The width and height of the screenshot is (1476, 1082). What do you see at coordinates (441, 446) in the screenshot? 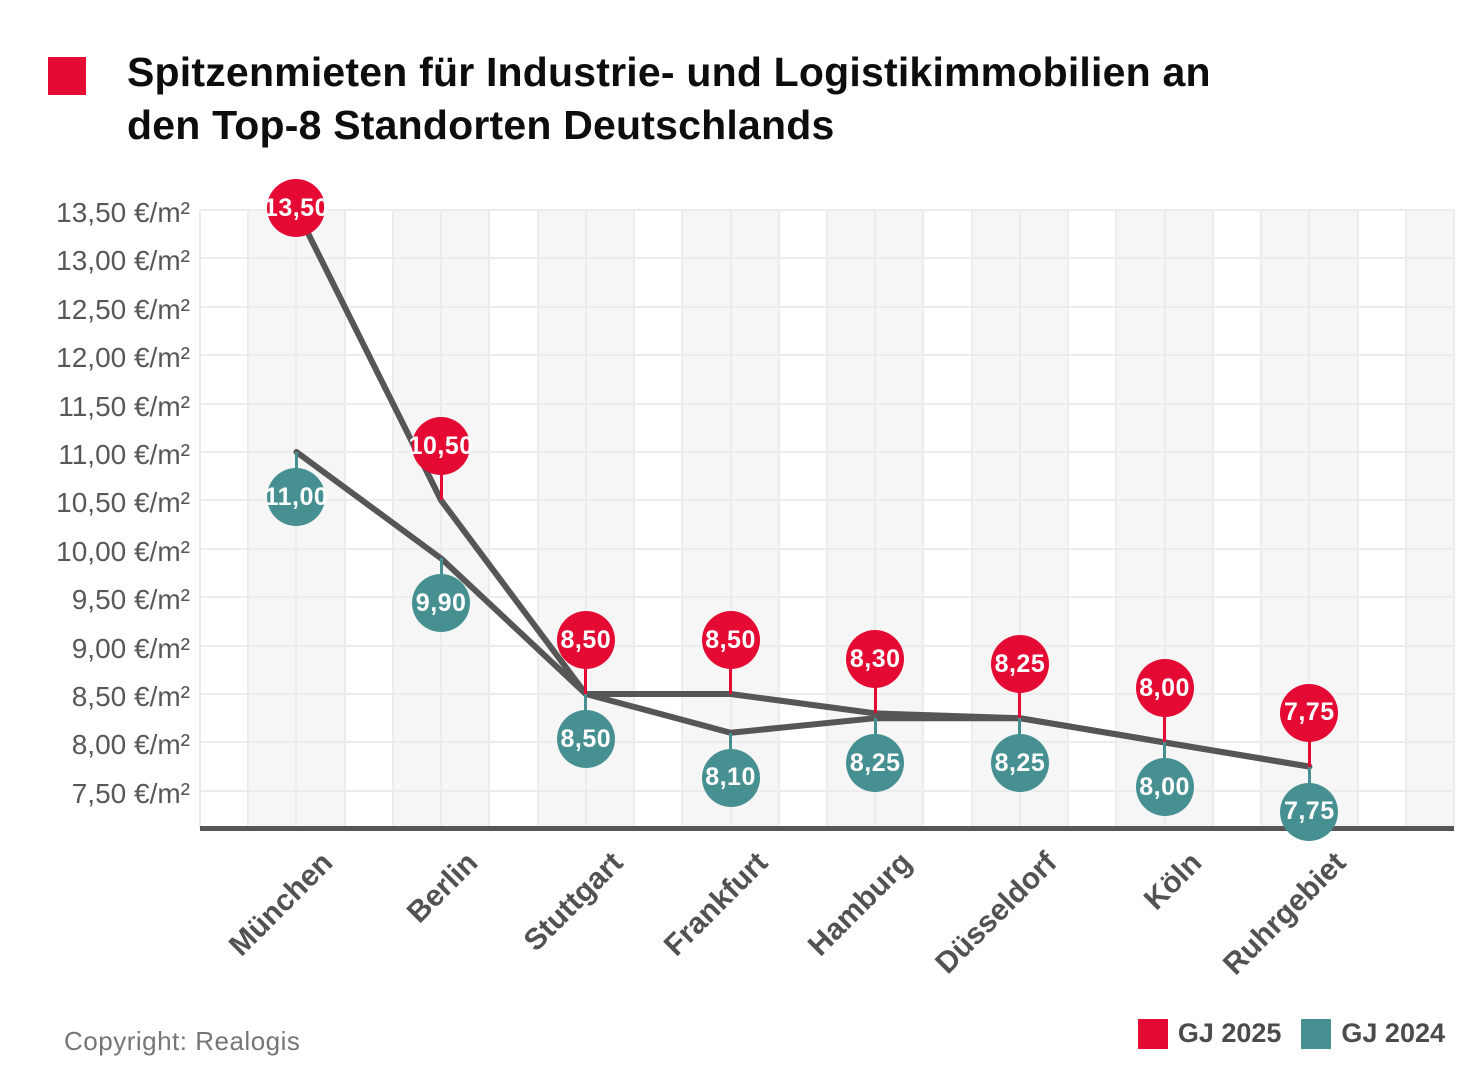
I see `data-point-bubble: 10,50` at bounding box center [441, 446].